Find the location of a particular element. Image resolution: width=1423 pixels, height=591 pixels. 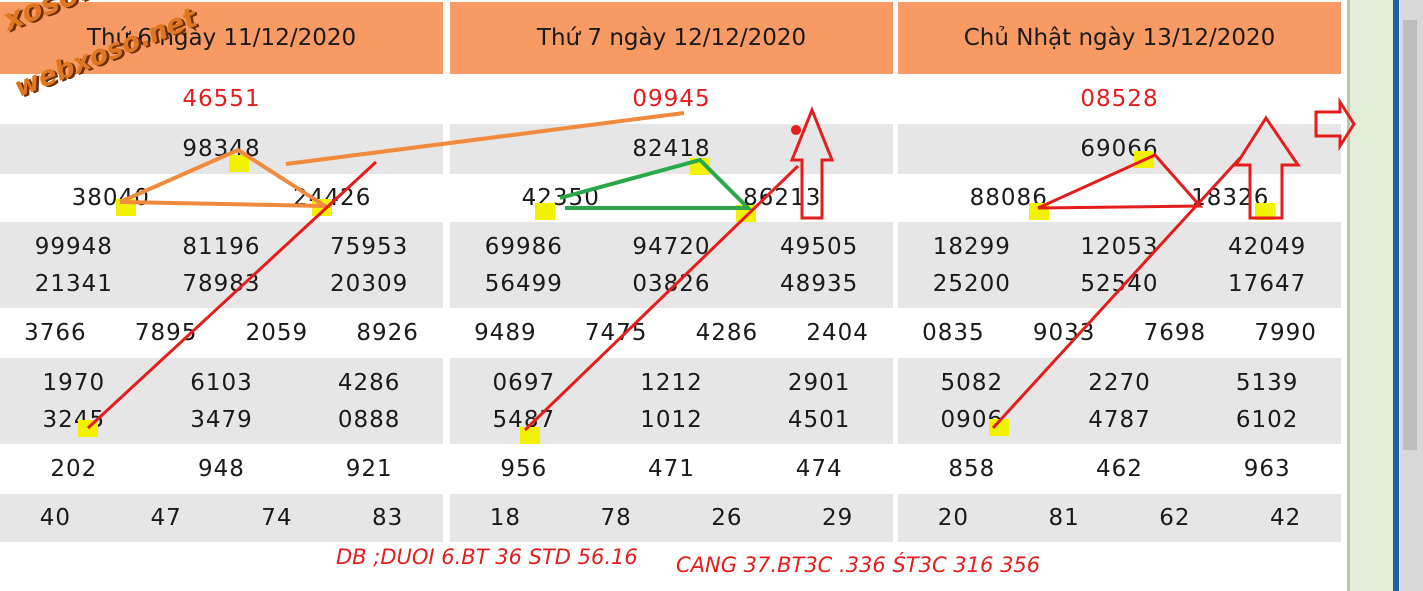

third-prize-row: 99948 81196 75953 21341 78983 20309 is located at coordinates (221, 265).